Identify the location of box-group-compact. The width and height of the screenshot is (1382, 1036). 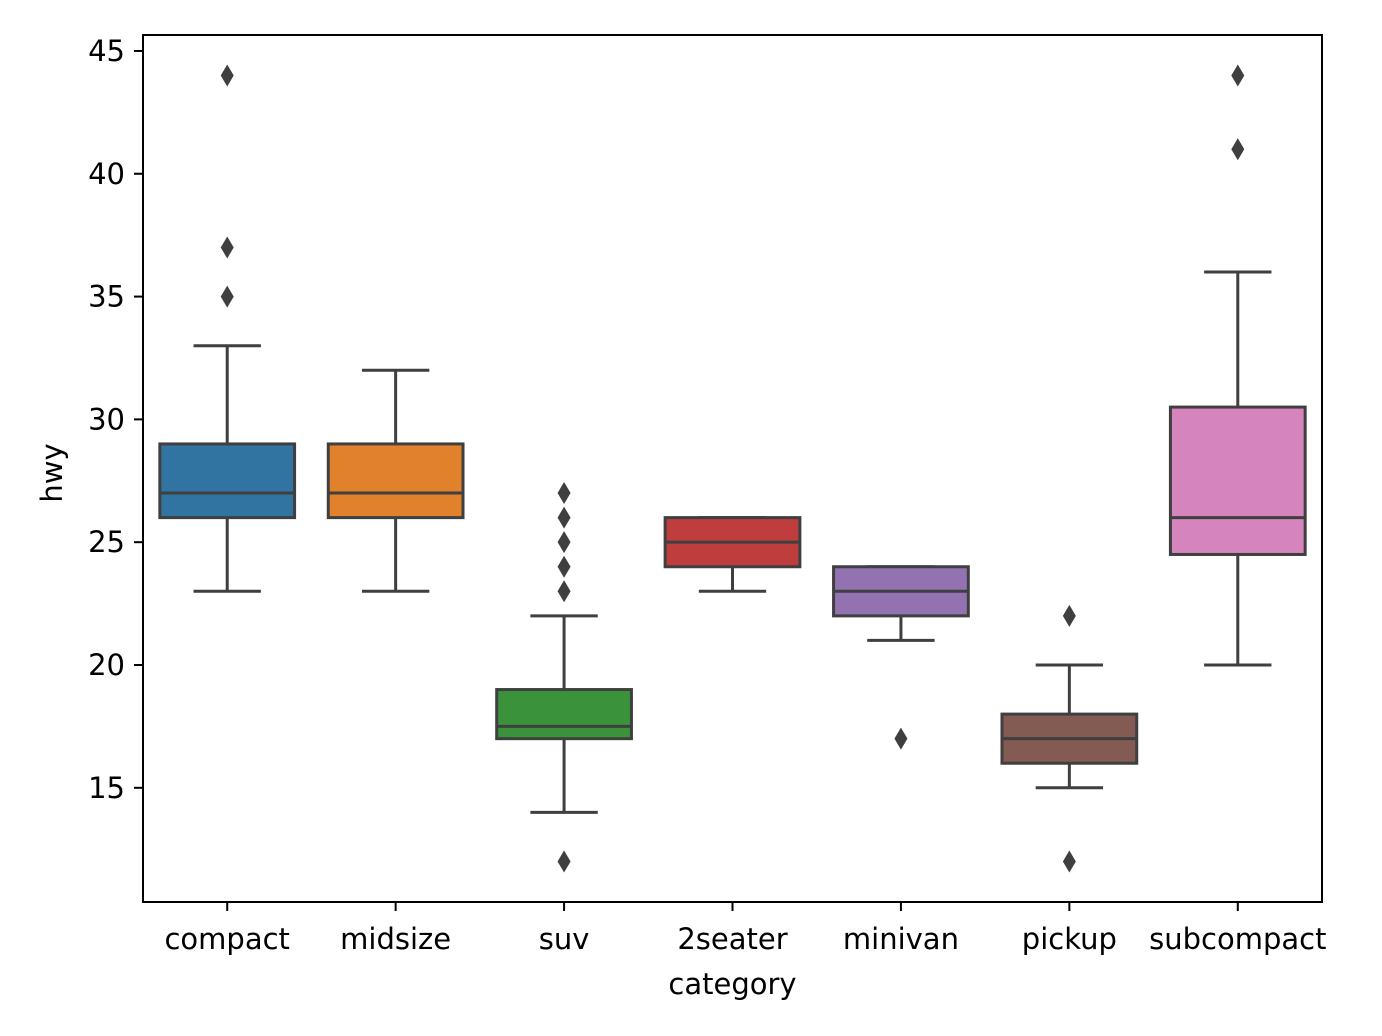
(227, 328).